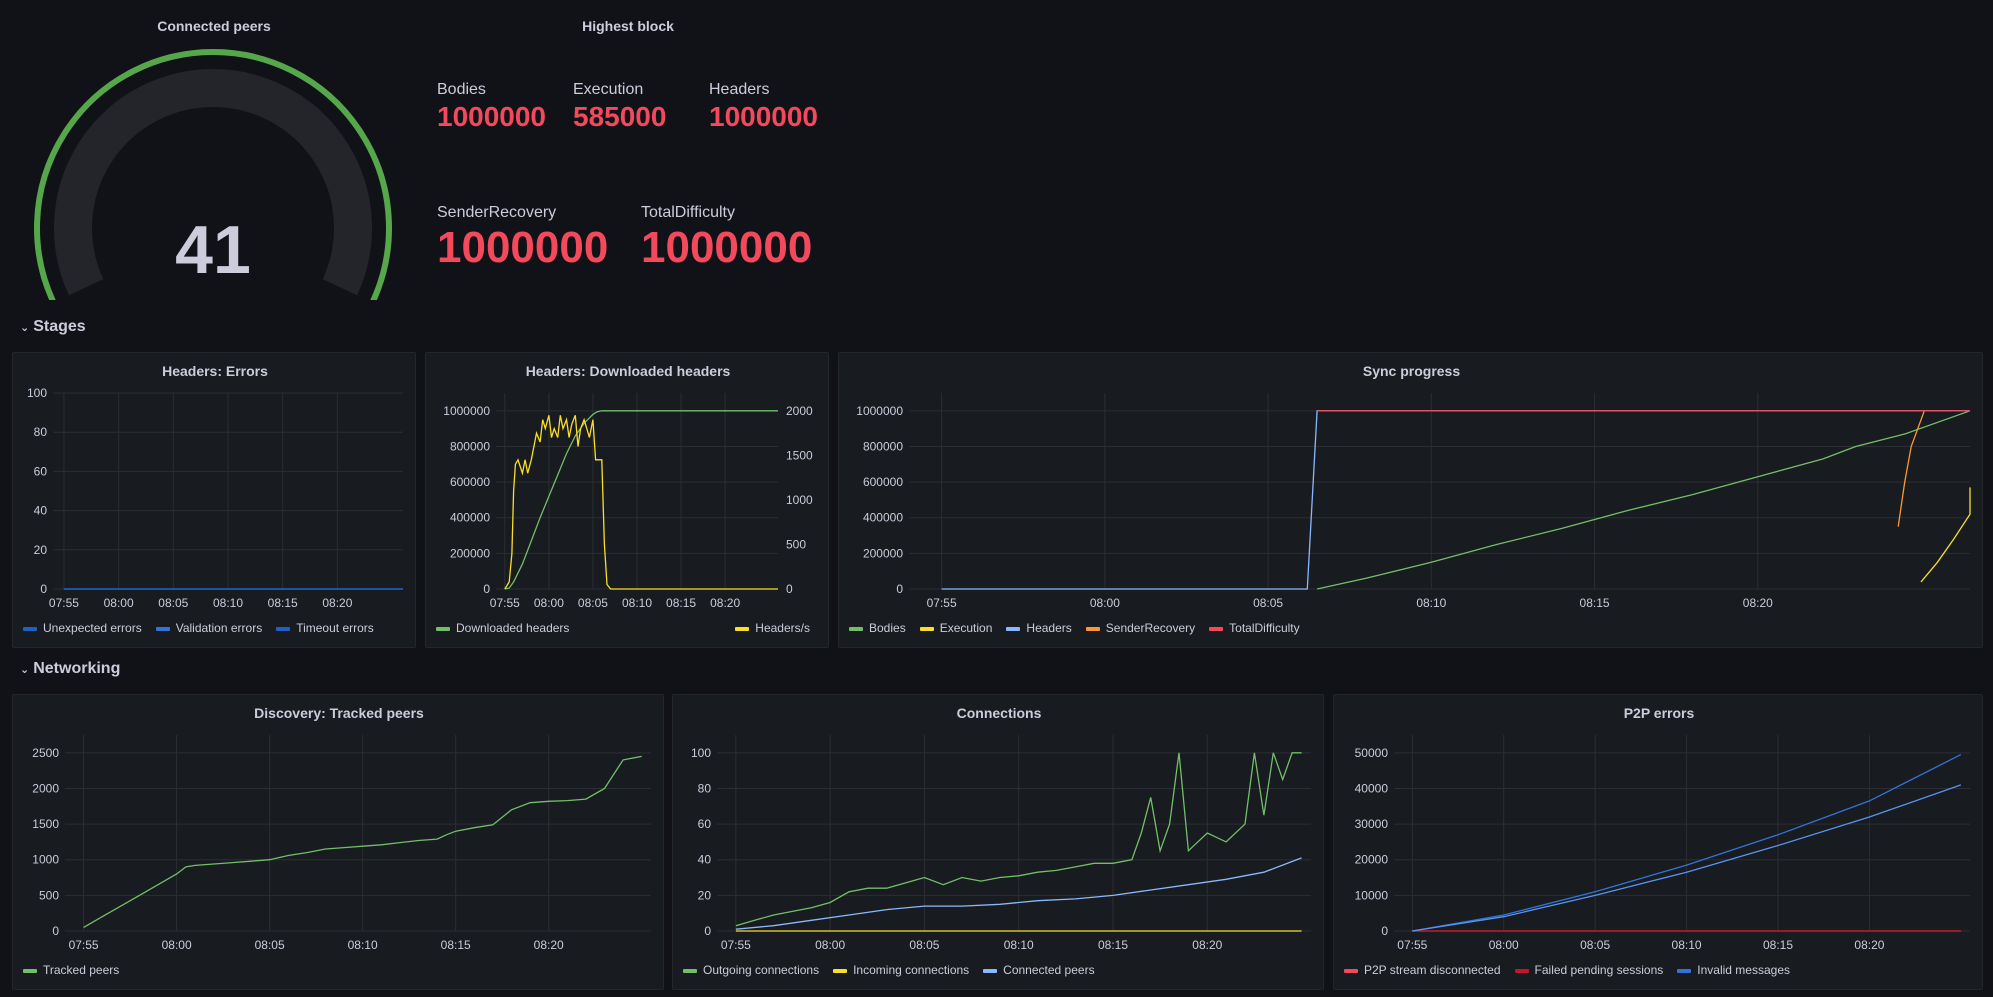 The height and width of the screenshot is (997, 1993). What do you see at coordinates (214, 26) in the screenshot?
I see `gauge-title: Connected peers` at bounding box center [214, 26].